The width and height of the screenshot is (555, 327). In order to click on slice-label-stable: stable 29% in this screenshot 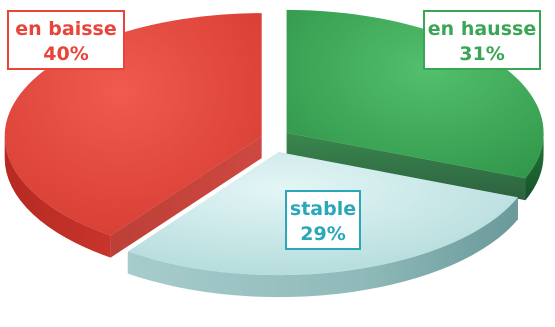, I will do `click(323, 220)`.